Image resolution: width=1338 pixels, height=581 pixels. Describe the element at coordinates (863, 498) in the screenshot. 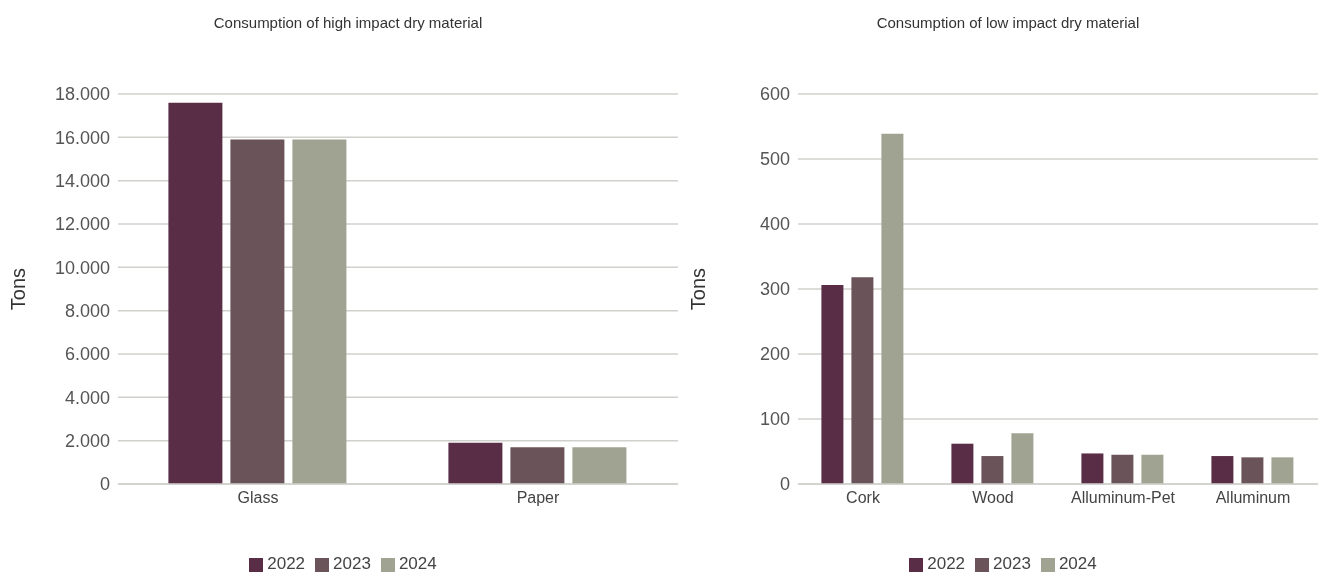

I see `x-tick-label: Cork` at that location.